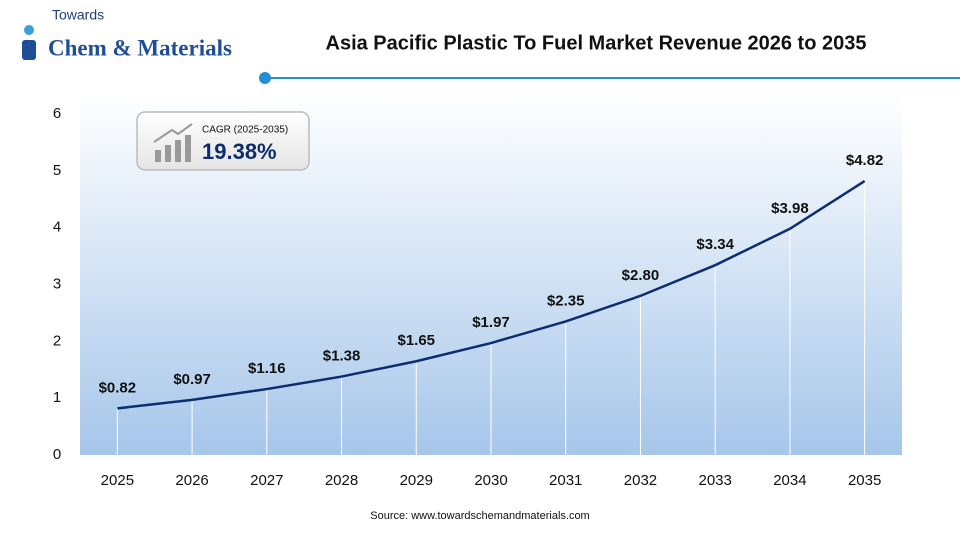 This screenshot has width=960, height=540. I want to click on y-tick-label: 3, so click(57, 283).